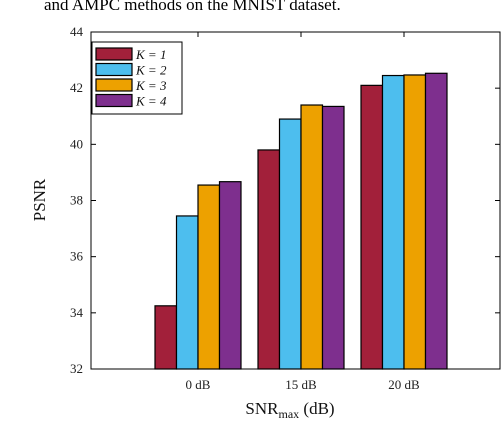 The image size is (504, 422). Describe the element at coordinates (288, 414) in the screenshot. I see `x-axis-label-subscript: max` at that location.